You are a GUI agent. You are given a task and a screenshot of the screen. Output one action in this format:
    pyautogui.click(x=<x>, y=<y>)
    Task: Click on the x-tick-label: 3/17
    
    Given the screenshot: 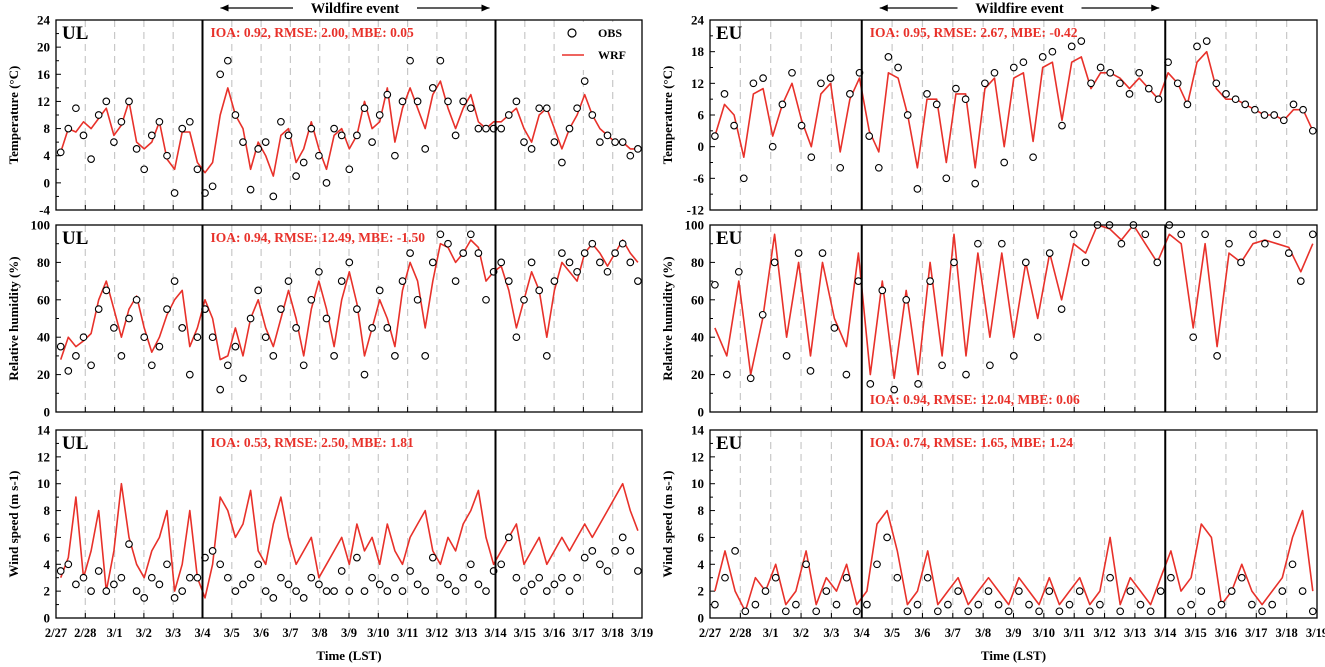 What is the action you would take?
    pyautogui.click(x=1256, y=633)
    